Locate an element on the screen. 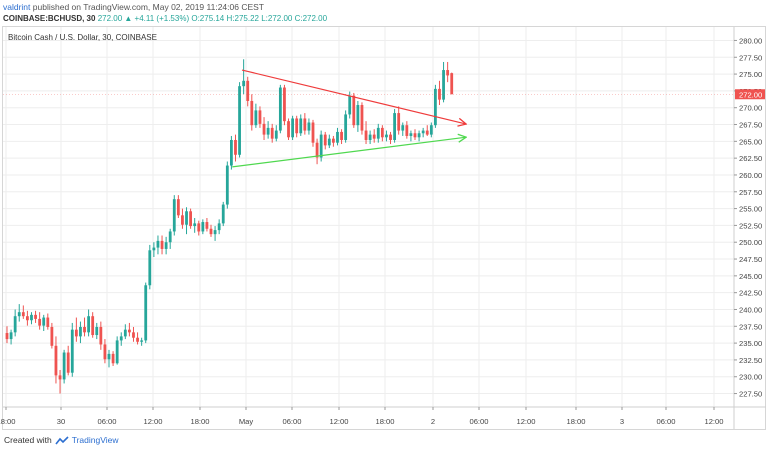 The height and width of the screenshot is (450, 768). footer: Created with TradingView is located at coordinates (61, 440).